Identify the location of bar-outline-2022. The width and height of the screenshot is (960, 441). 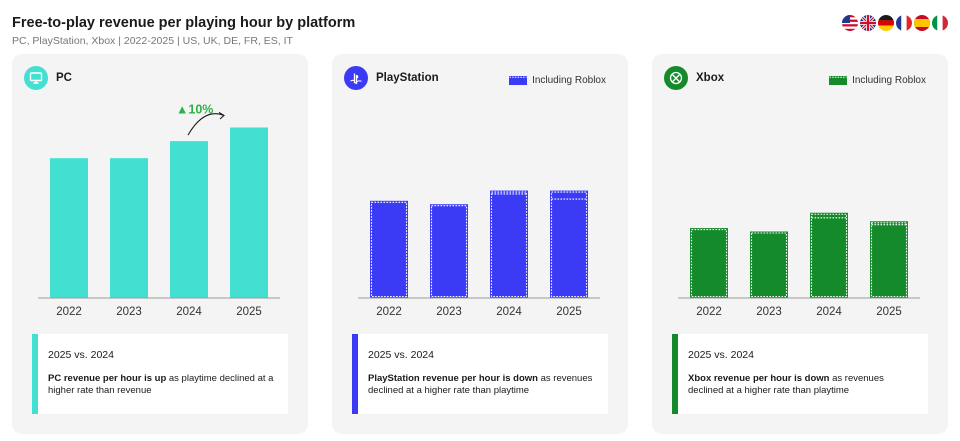
(389, 249).